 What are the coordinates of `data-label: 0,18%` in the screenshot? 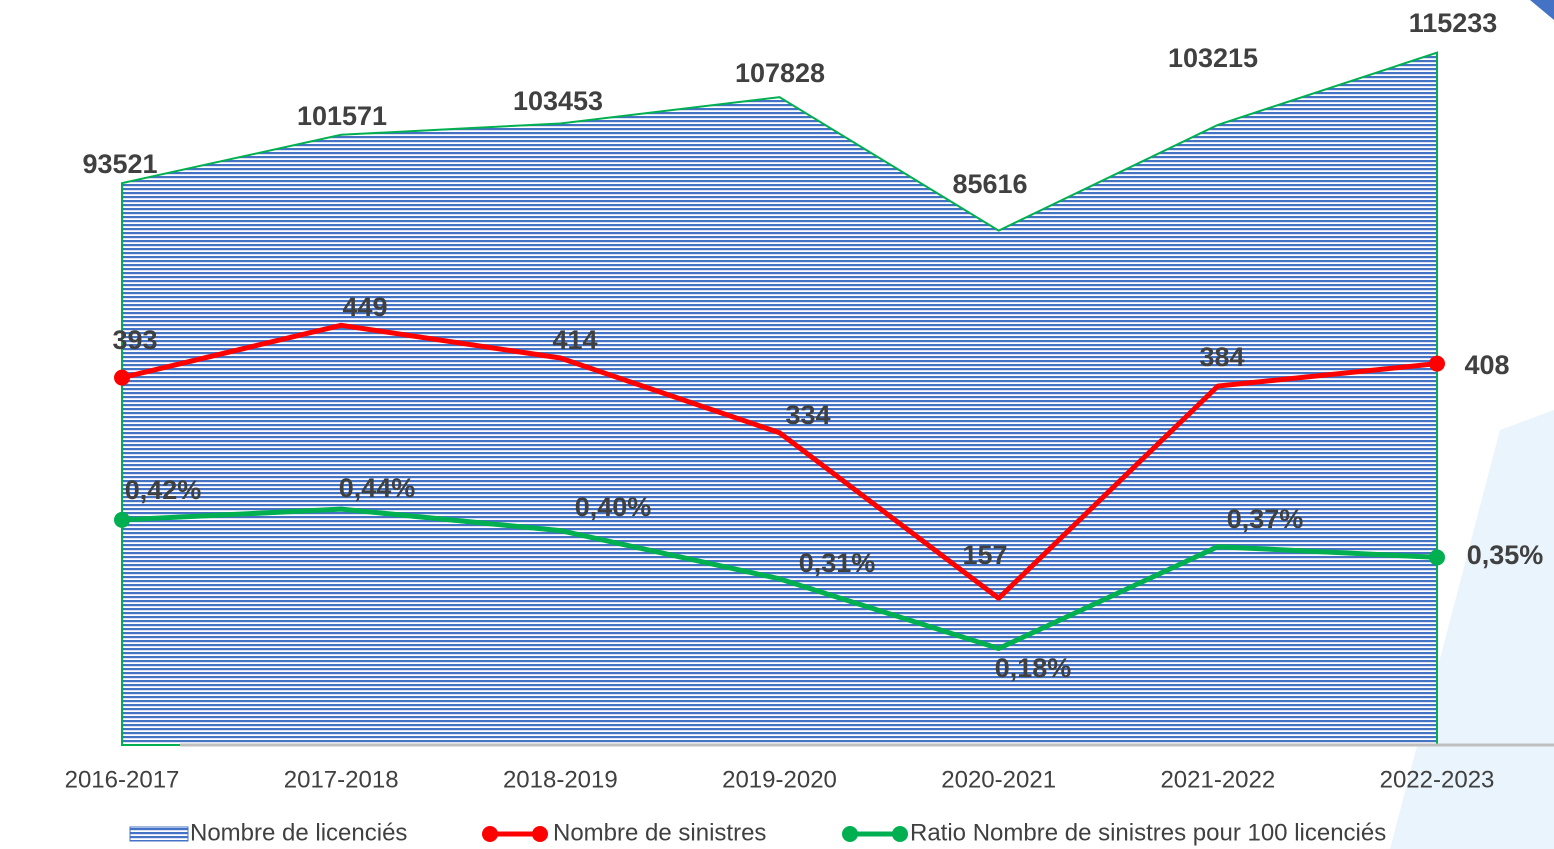 It's located at (1033, 668).